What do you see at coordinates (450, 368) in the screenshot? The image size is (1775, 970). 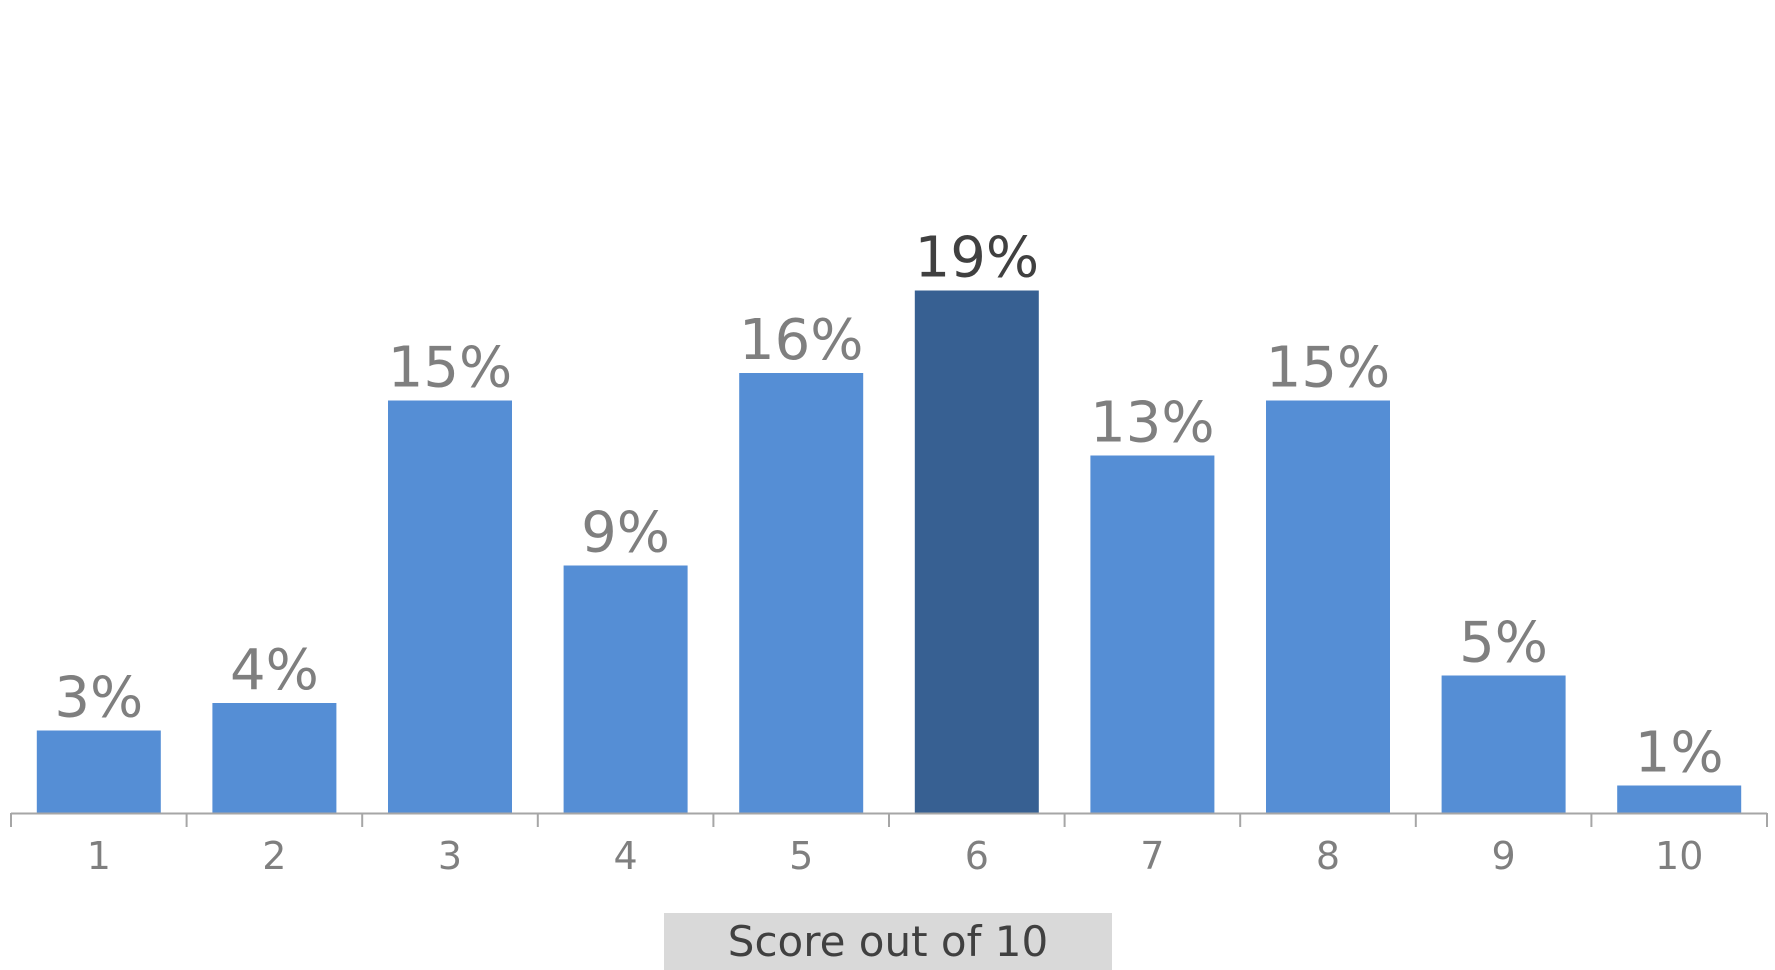 I see `value-label-3: 15%` at bounding box center [450, 368].